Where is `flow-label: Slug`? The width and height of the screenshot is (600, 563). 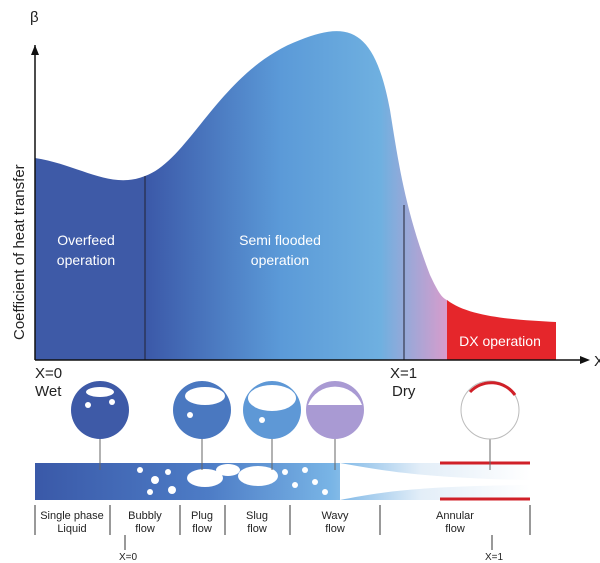
flow-label: Slug is located at coordinates (257, 516).